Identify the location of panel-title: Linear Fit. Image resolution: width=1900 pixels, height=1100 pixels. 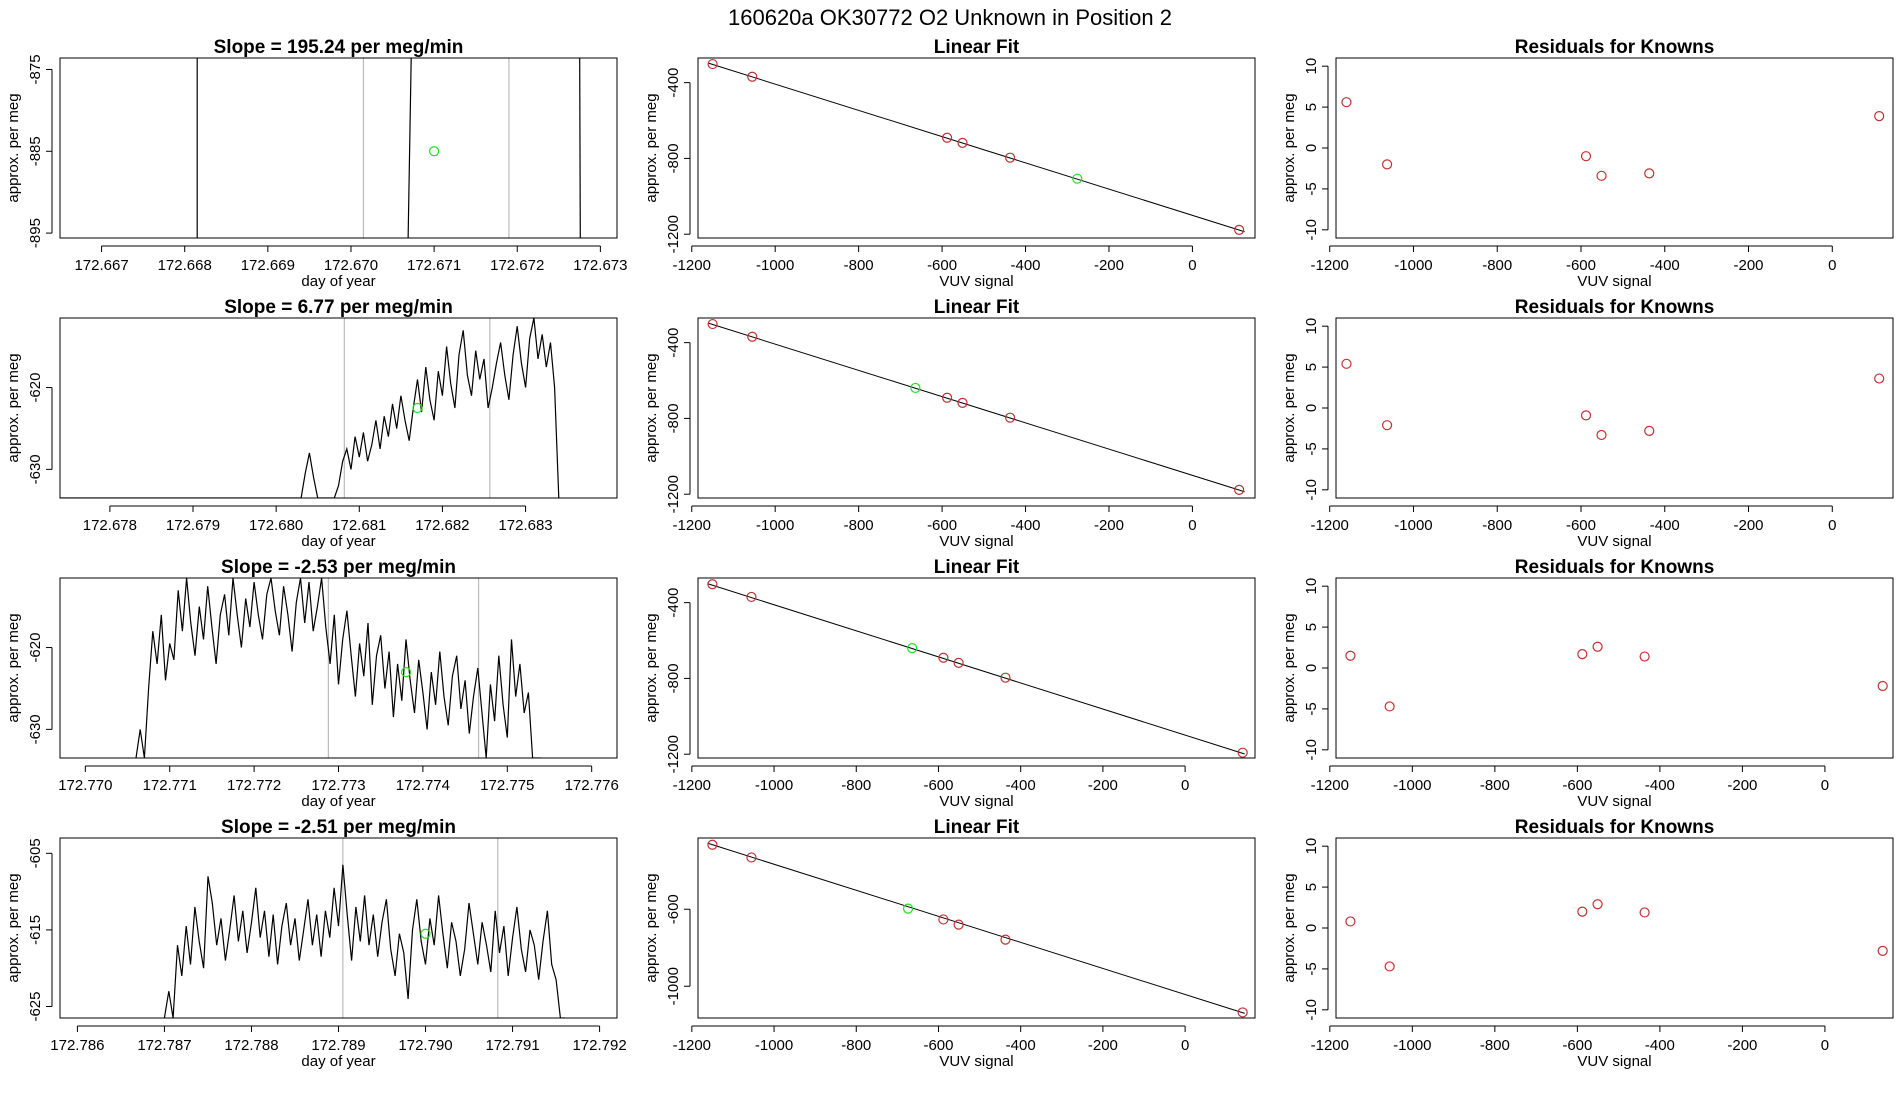
(977, 47).